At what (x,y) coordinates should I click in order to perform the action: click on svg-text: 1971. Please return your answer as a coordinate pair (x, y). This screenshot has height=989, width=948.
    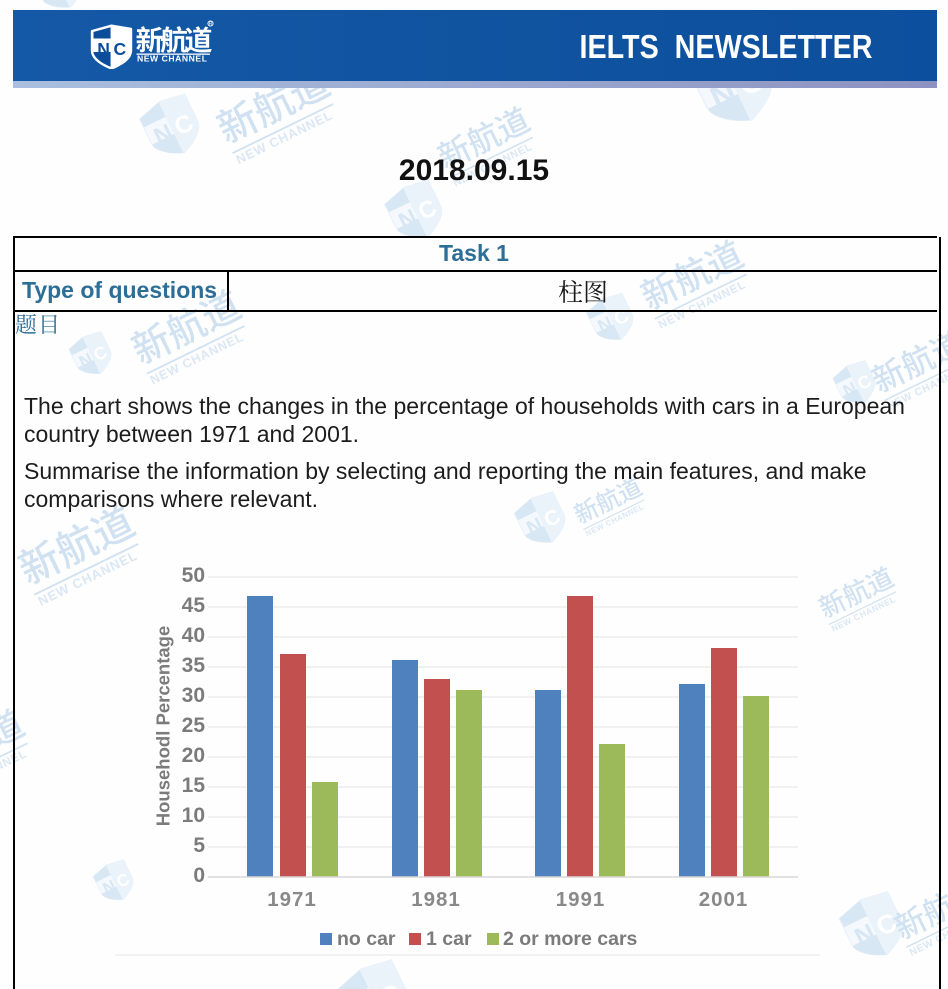
    Looking at the image, I should click on (292, 899).